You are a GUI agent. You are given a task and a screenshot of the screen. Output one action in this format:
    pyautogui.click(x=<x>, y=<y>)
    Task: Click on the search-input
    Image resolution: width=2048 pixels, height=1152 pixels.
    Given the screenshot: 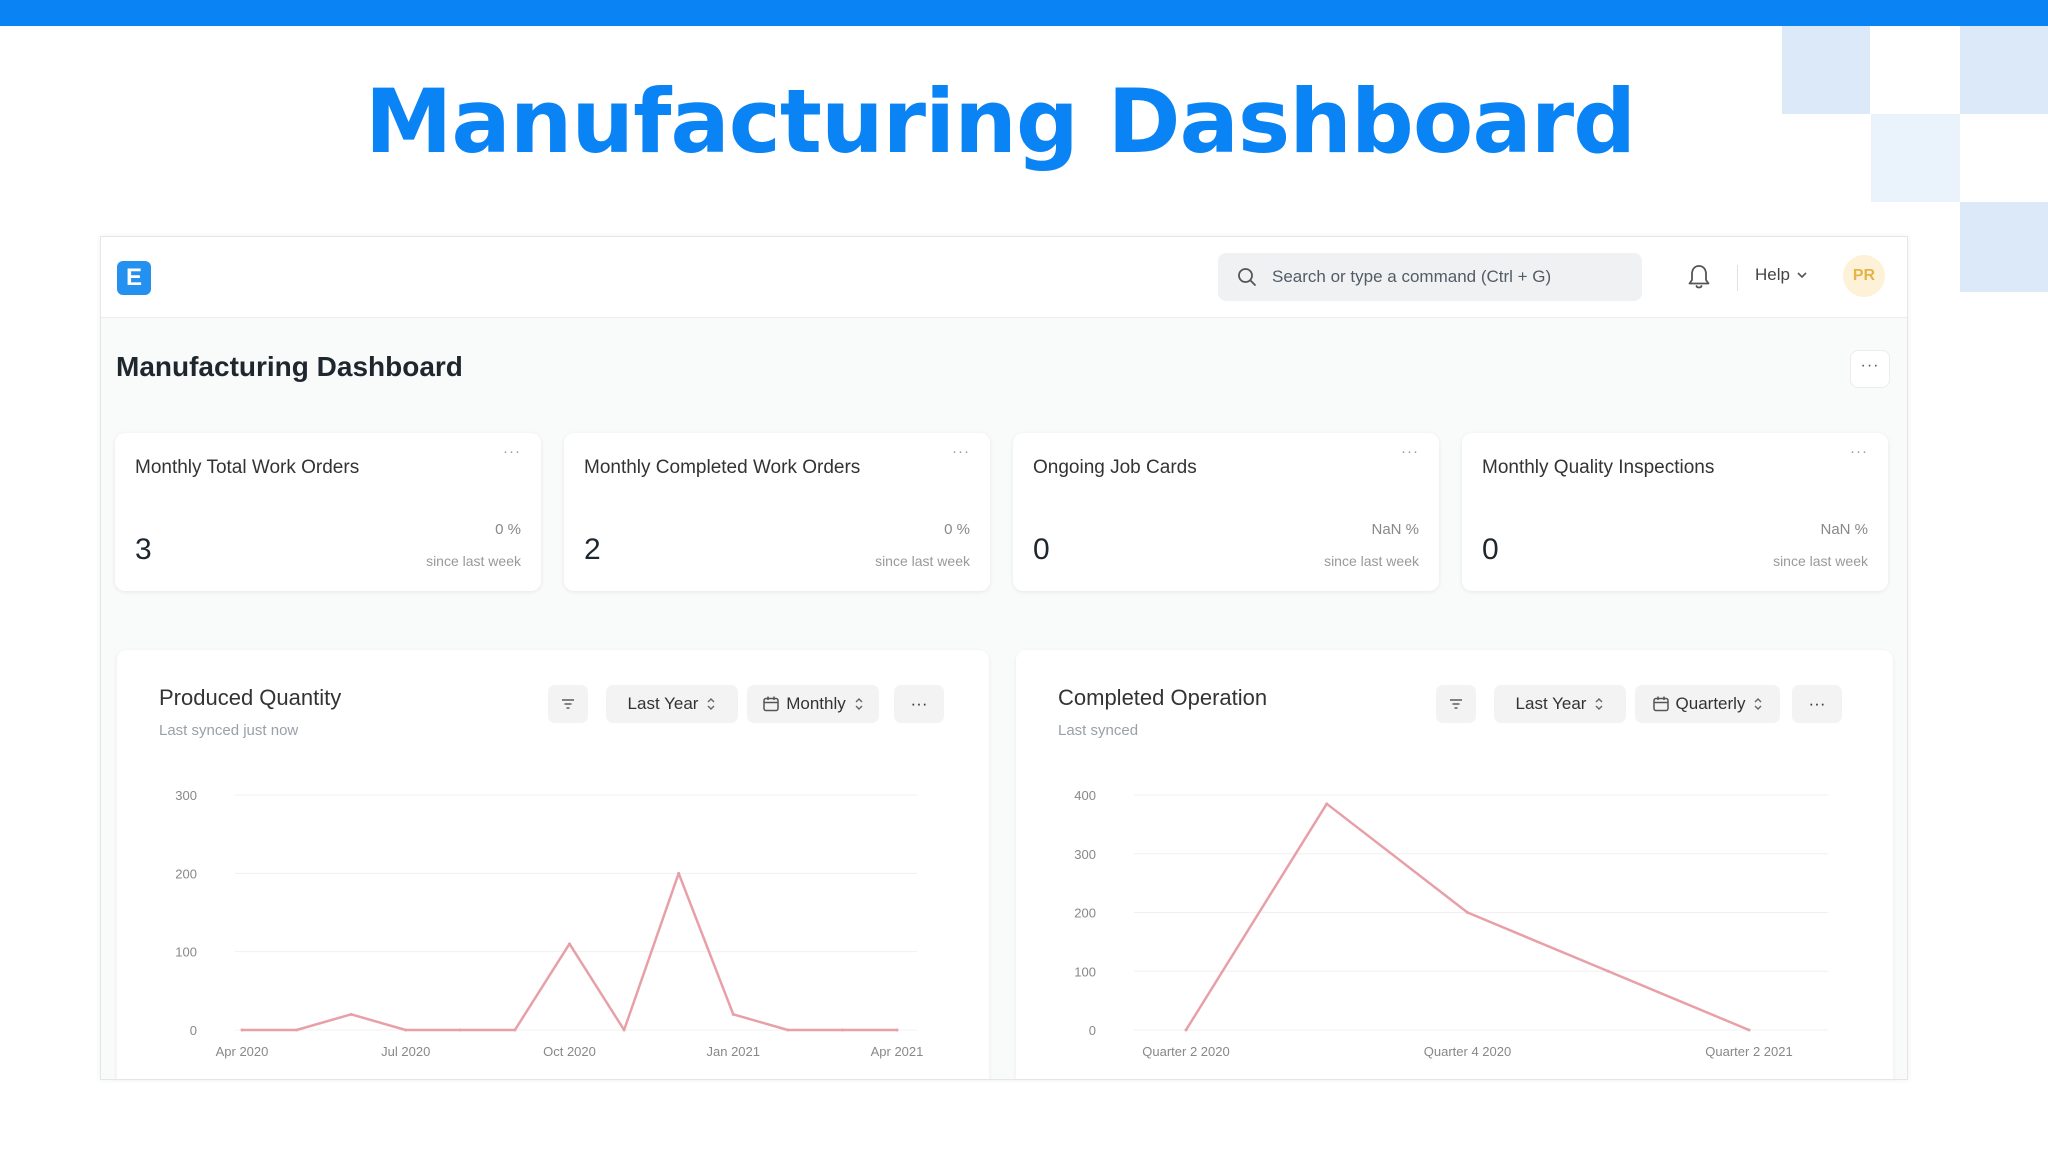 What is the action you would take?
    pyautogui.click(x=1452, y=277)
    